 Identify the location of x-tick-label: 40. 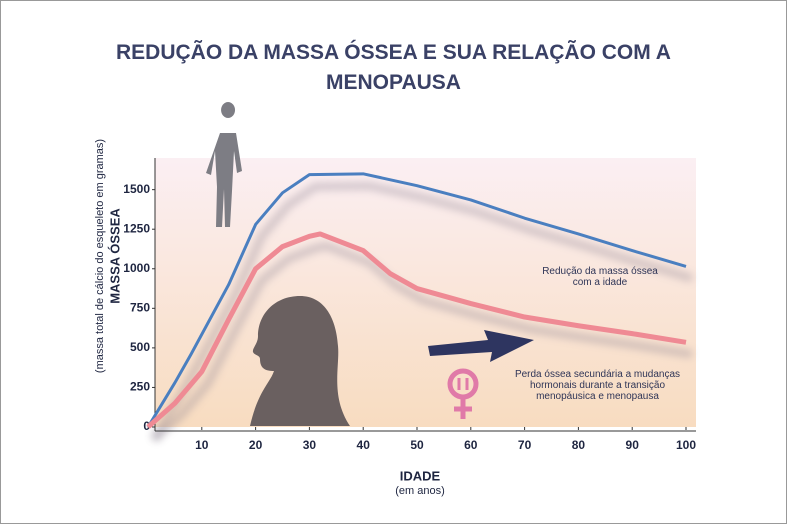
(364, 445).